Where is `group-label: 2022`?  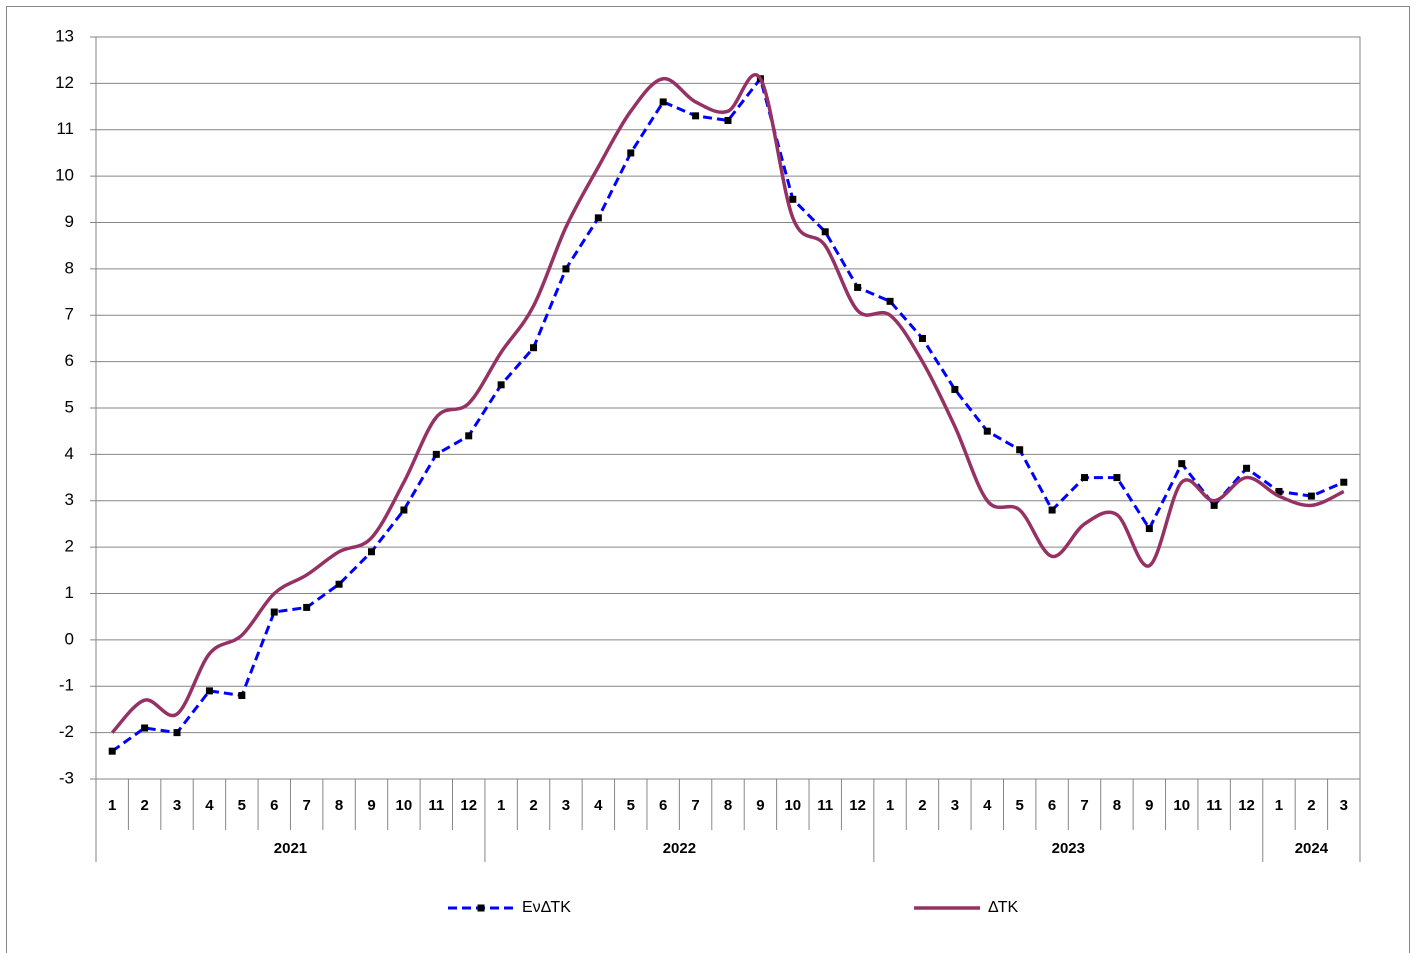 group-label: 2022 is located at coordinates (679, 848).